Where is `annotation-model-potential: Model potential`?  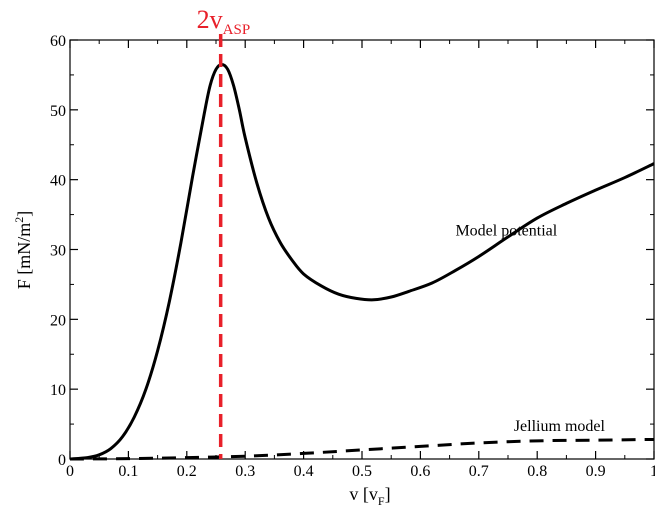 annotation-model-potential: Model potential is located at coordinates (506, 231).